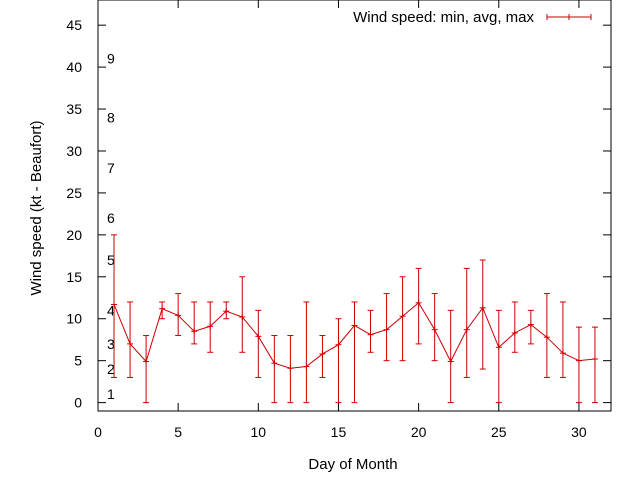 This screenshot has width=640, height=480. Describe the element at coordinates (111, 218) in the screenshot. I see `beaufort-label: 6` at that location.